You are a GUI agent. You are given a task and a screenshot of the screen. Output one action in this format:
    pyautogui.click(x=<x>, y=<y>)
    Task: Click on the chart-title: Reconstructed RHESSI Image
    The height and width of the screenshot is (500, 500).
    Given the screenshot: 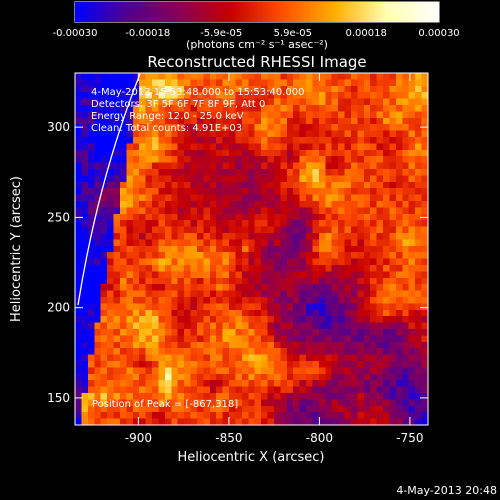 What is the action you would take?
    pyautogui.click(x=256, y=62)
    